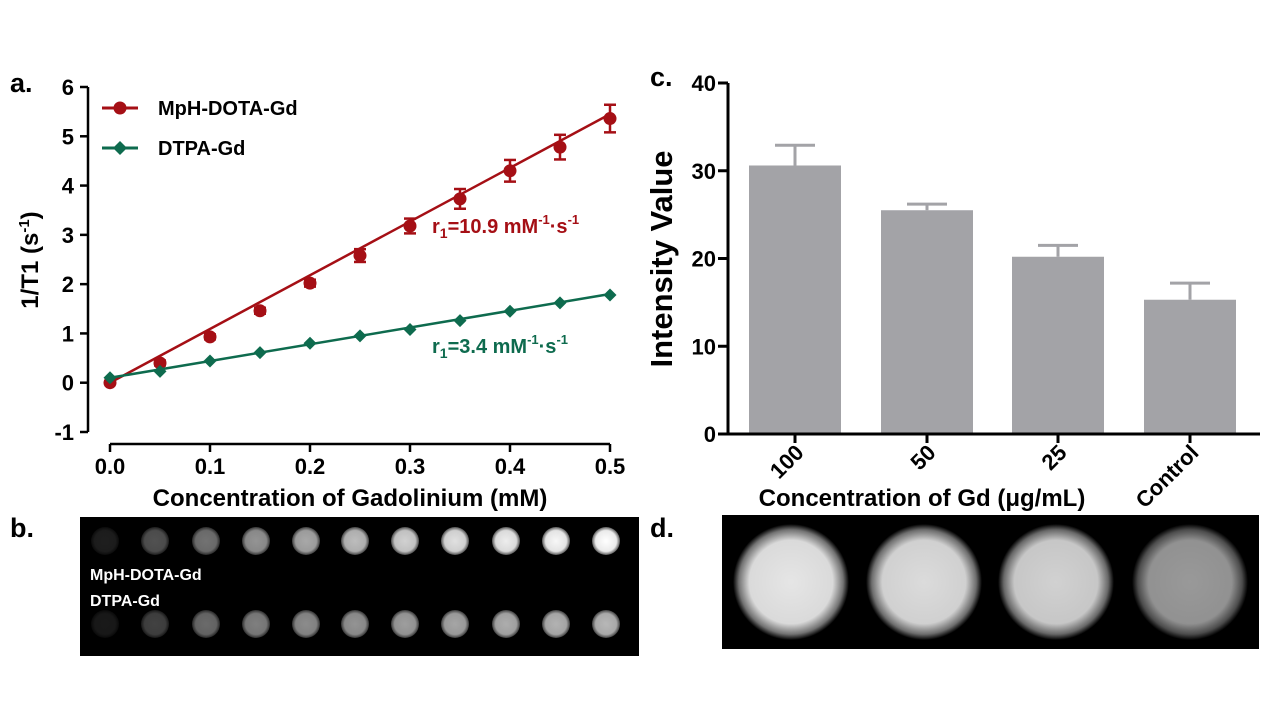  What do you see at coordinates (120, 108) in the screenshot?
I see `legend-marker-circle` at bounding box center [120, 108].